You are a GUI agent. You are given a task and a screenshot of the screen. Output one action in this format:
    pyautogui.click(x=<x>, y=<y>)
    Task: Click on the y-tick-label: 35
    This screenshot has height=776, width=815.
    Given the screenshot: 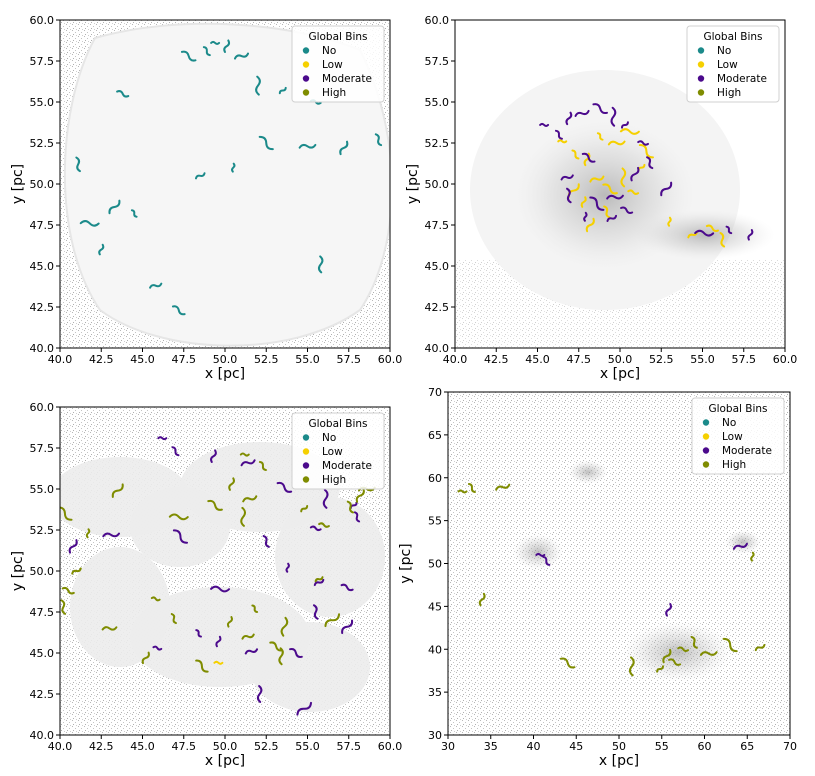 What is the action you would take?
    pyautogui.click(x=435, y=692)
    